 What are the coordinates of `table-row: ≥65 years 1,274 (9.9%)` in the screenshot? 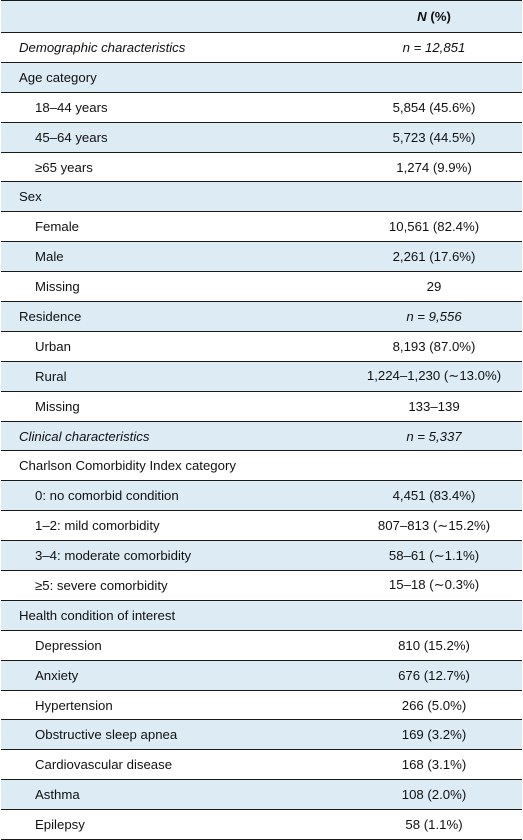 It's located at (261, 166).